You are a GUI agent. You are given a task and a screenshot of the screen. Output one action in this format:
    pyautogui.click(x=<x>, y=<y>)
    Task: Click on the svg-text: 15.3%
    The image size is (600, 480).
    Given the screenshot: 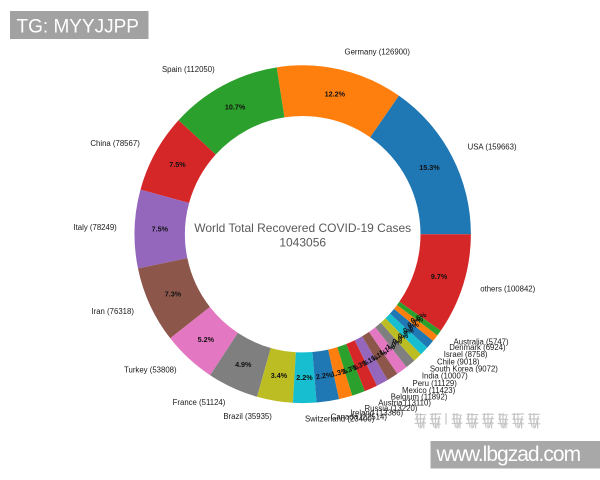 What is the action you would take?
    pyautogui.click(x=429, y=167)
    